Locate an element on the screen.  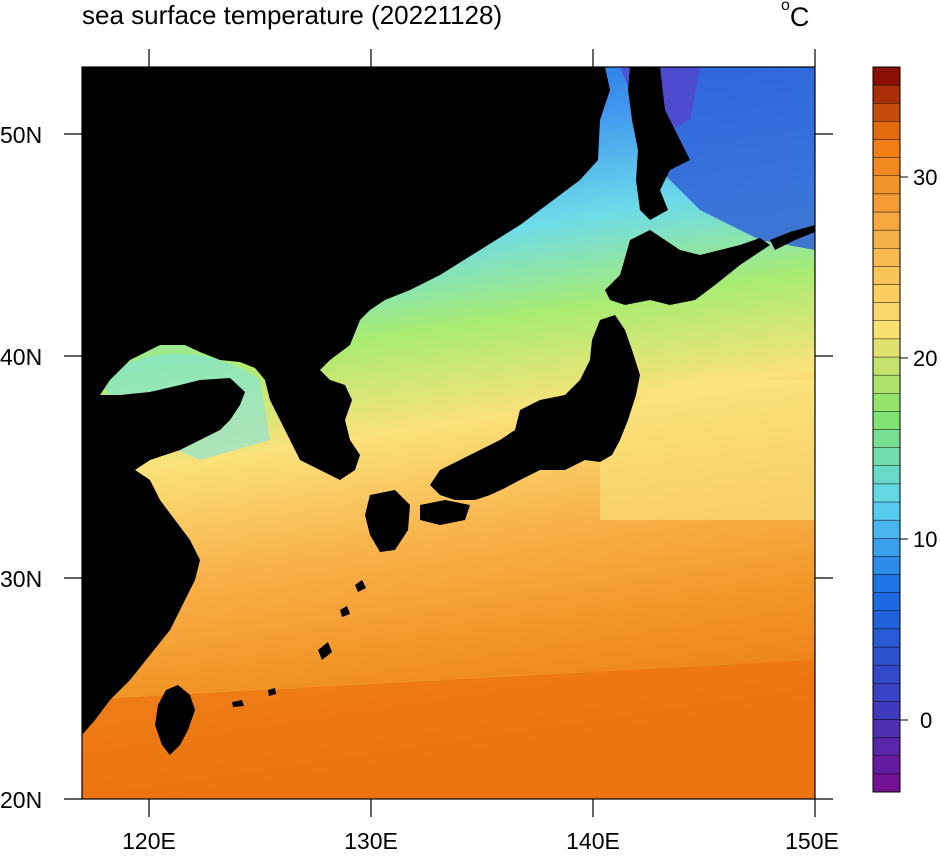
warm-southern-band is located at coordinates (448, 729).